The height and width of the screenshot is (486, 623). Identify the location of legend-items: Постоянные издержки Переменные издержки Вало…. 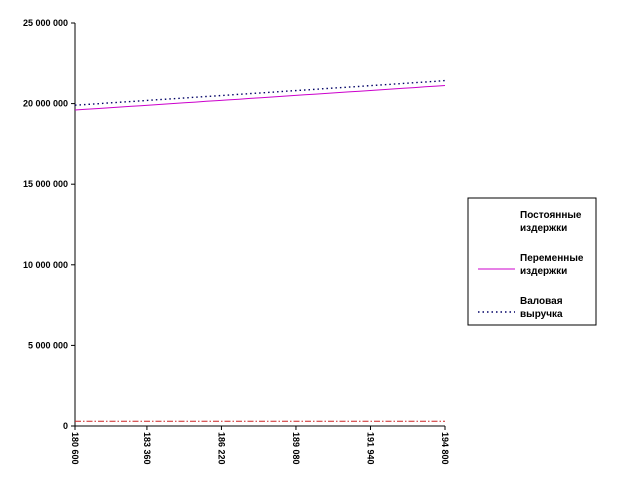
(531, 265).